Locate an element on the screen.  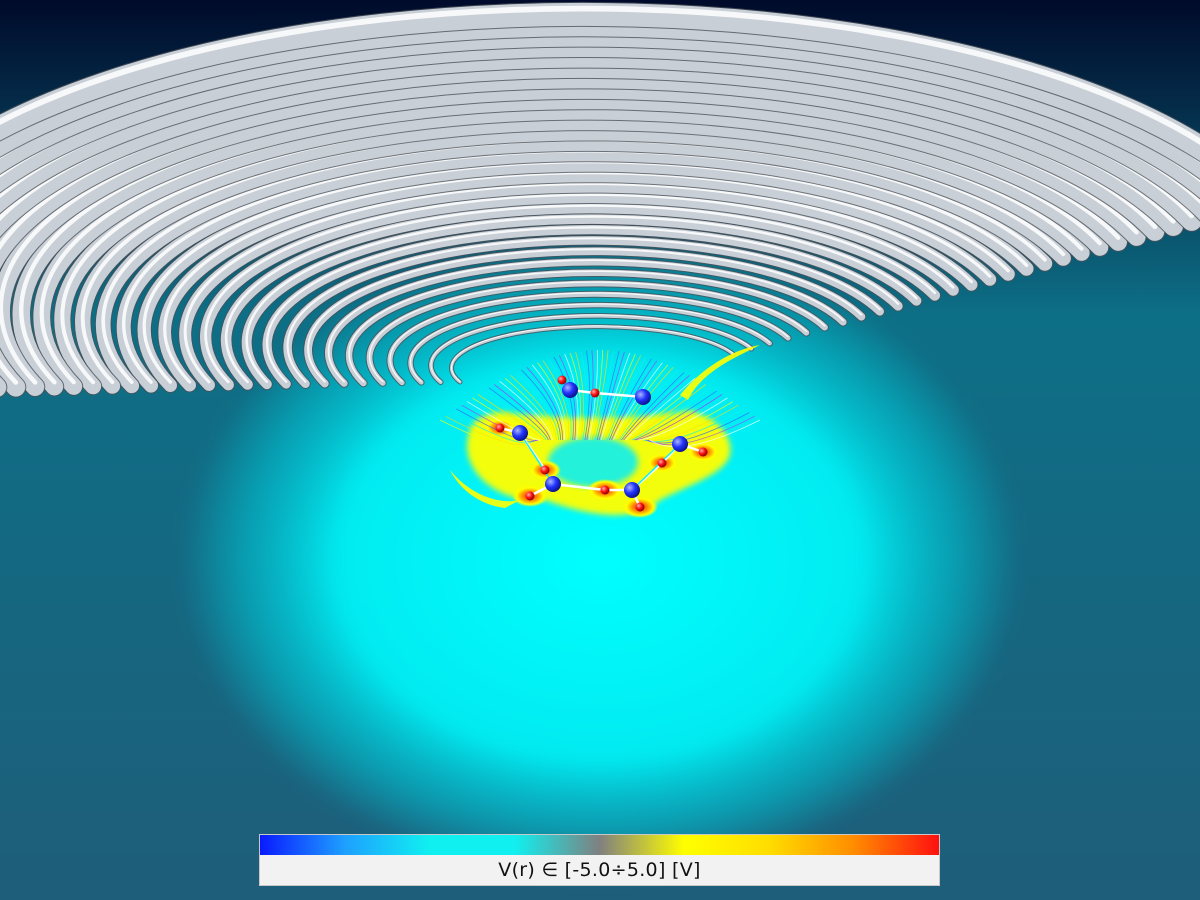
colorbar-gradient is located at coordinates (599, 845).